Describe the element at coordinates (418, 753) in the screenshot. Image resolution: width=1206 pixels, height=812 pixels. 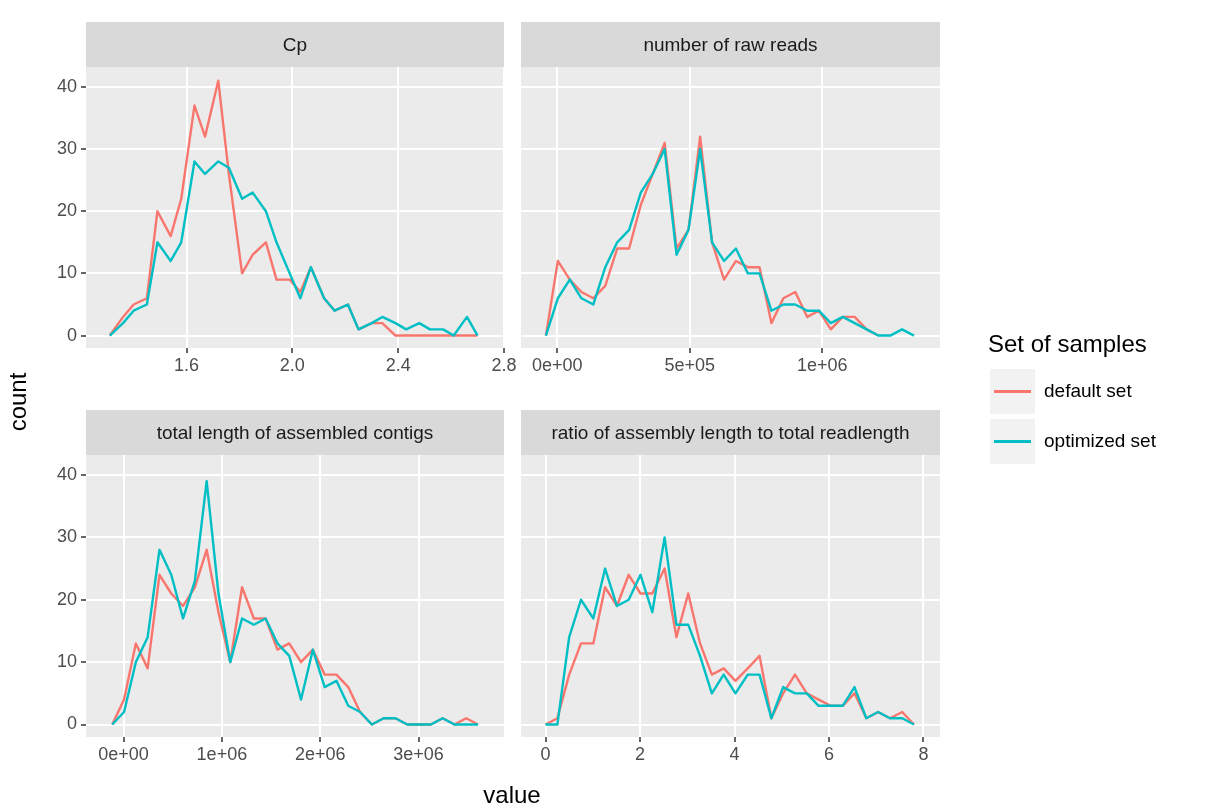
I see `x-tick-label: 3e+06` at that location.